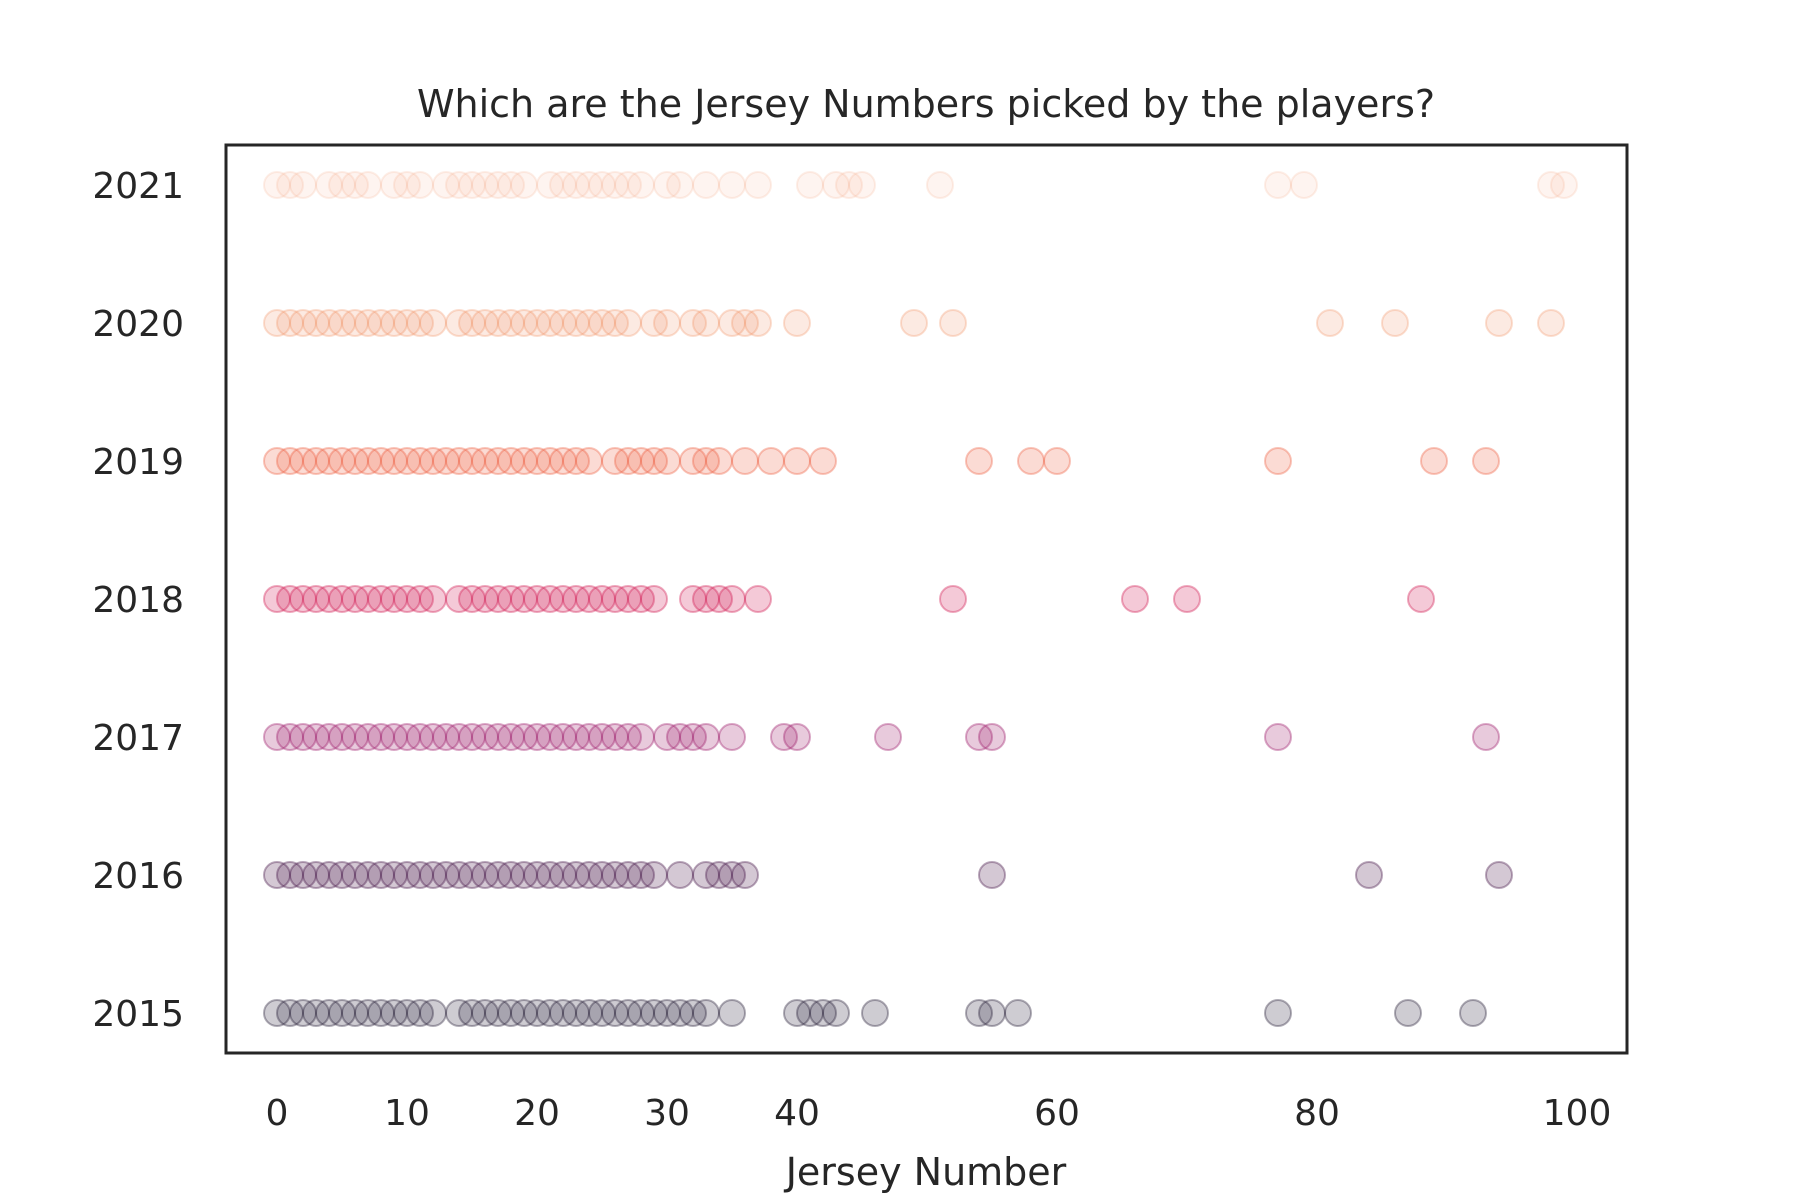 The image size is (1800, 1200). Describe the element at coordinates (925, 1172) in the screenshot. I see `x-axis-label: Jersey Number` at that location.